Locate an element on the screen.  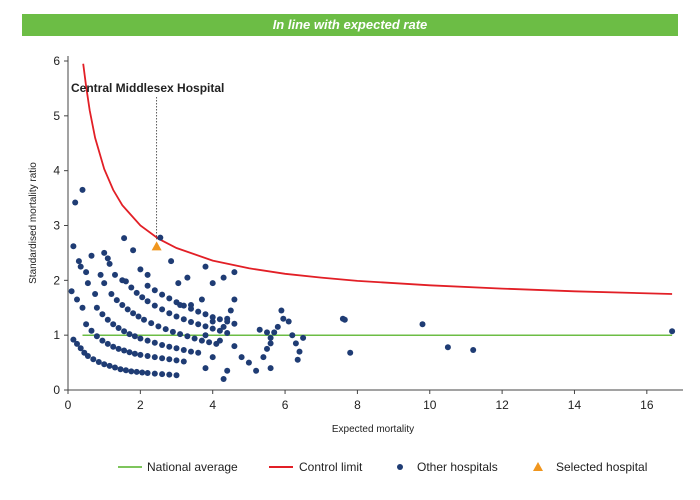
y-tick-label: 4 is located at coordinates (56, 171).